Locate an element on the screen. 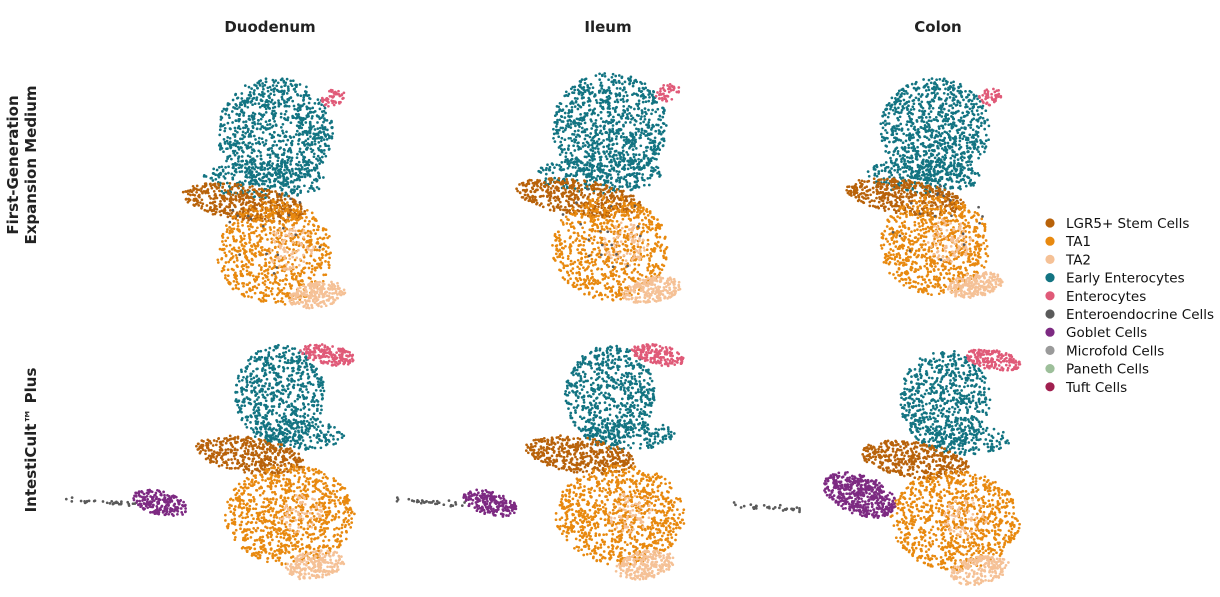 The width and height of the screenshot is (1220, 597). legend-marker-goblet-cells is located at coordinates (1050, 332).